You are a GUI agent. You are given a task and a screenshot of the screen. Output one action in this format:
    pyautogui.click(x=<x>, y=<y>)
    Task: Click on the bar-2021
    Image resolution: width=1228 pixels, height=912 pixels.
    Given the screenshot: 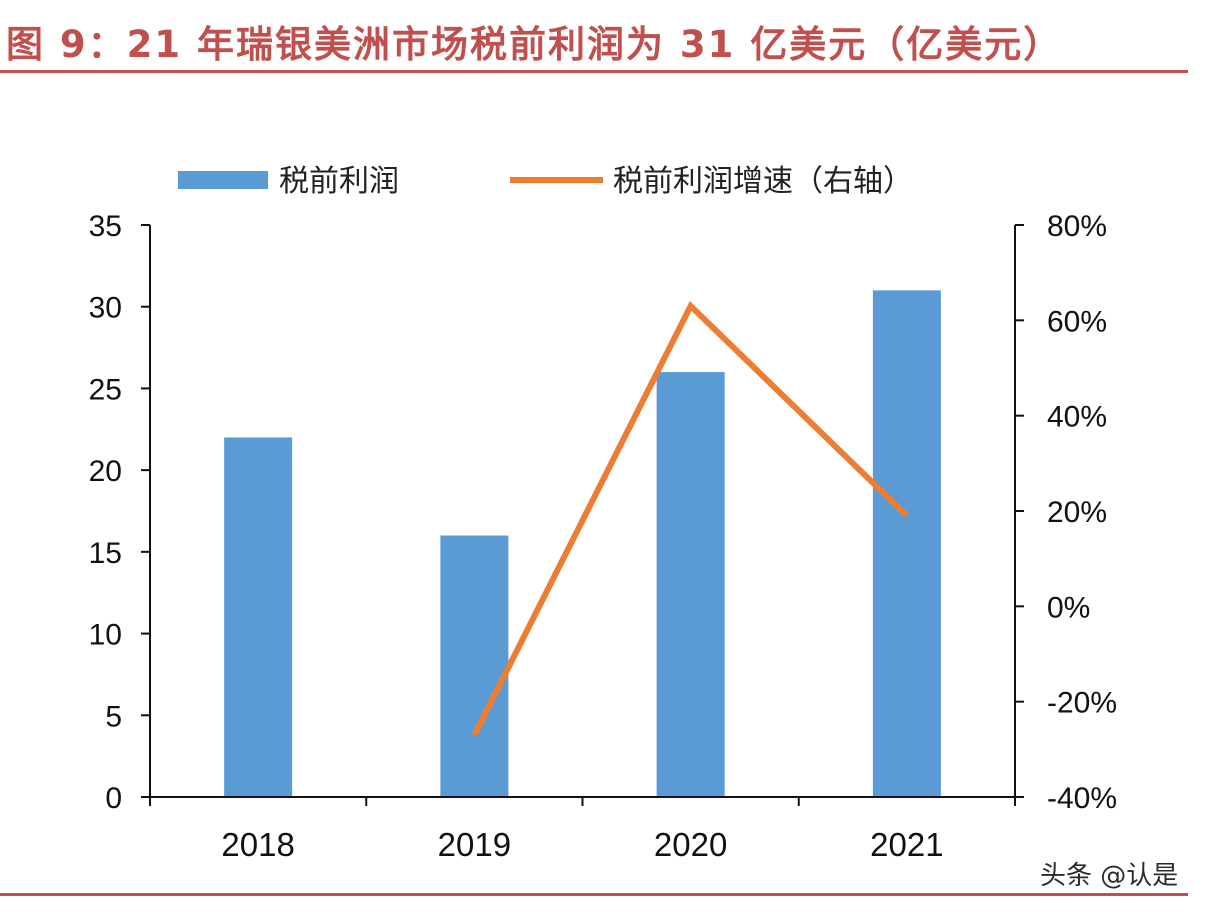 What is the action you would take?
    pyautogui.click(x=906, y=543)
    